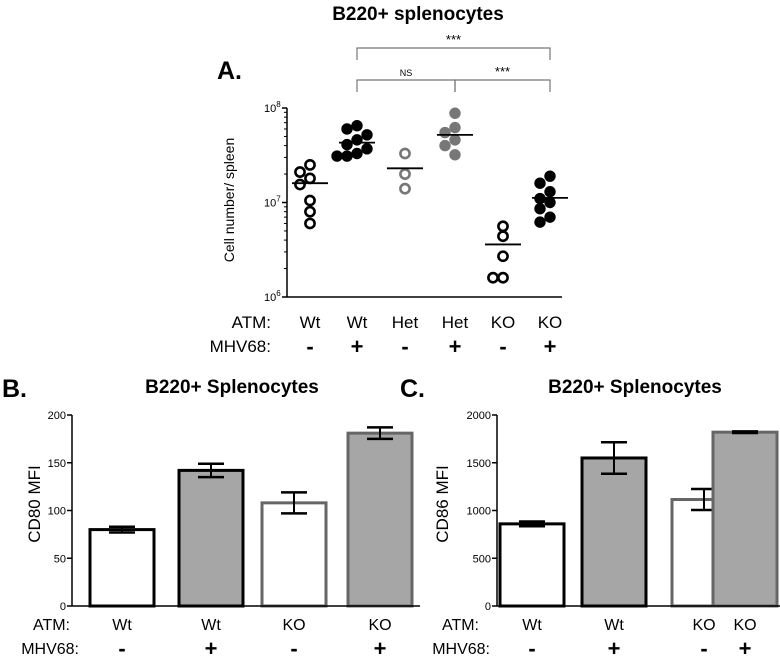 The width and height of the screenshot is (780, 658). I want to click on panel-a-significance-label: NS, so click(406, 73).